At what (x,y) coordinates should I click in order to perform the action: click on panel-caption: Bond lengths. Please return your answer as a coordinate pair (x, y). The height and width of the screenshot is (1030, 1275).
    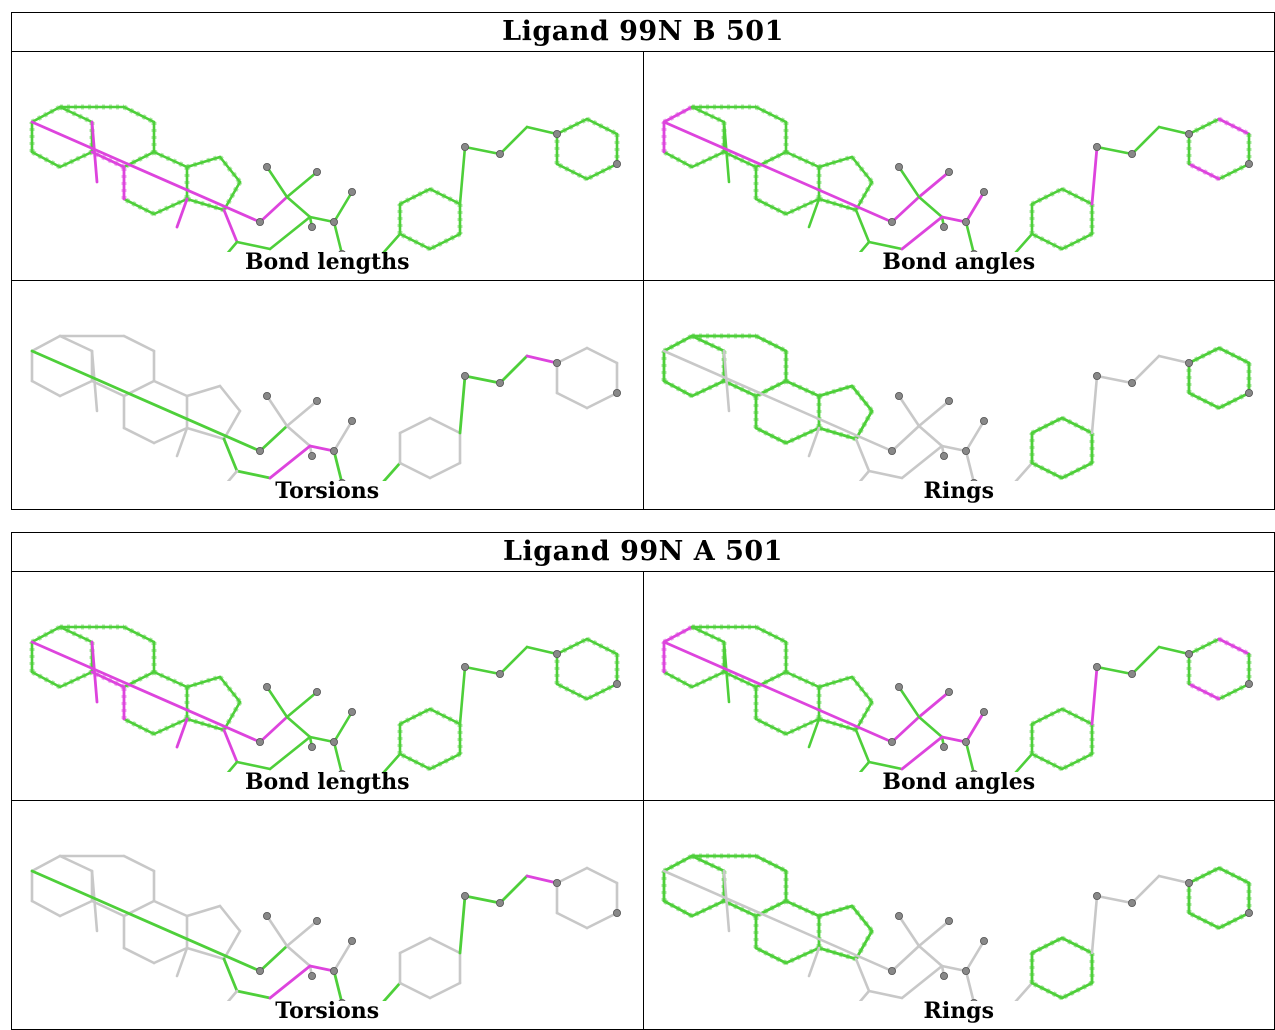
    Looking at the image, I should click on (327, 262).